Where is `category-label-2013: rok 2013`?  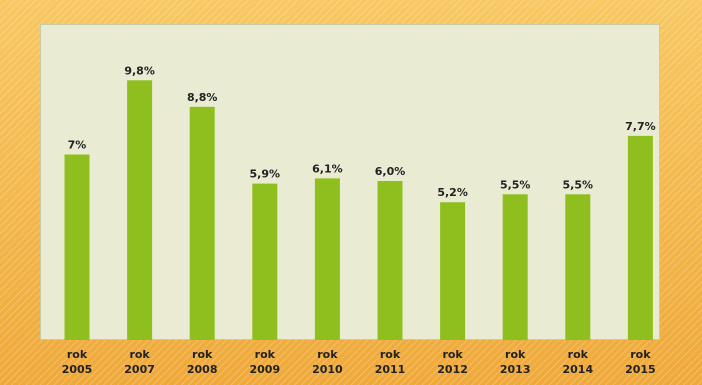
category-label-2013: rok 2013 is located at coordinates (515, 362).